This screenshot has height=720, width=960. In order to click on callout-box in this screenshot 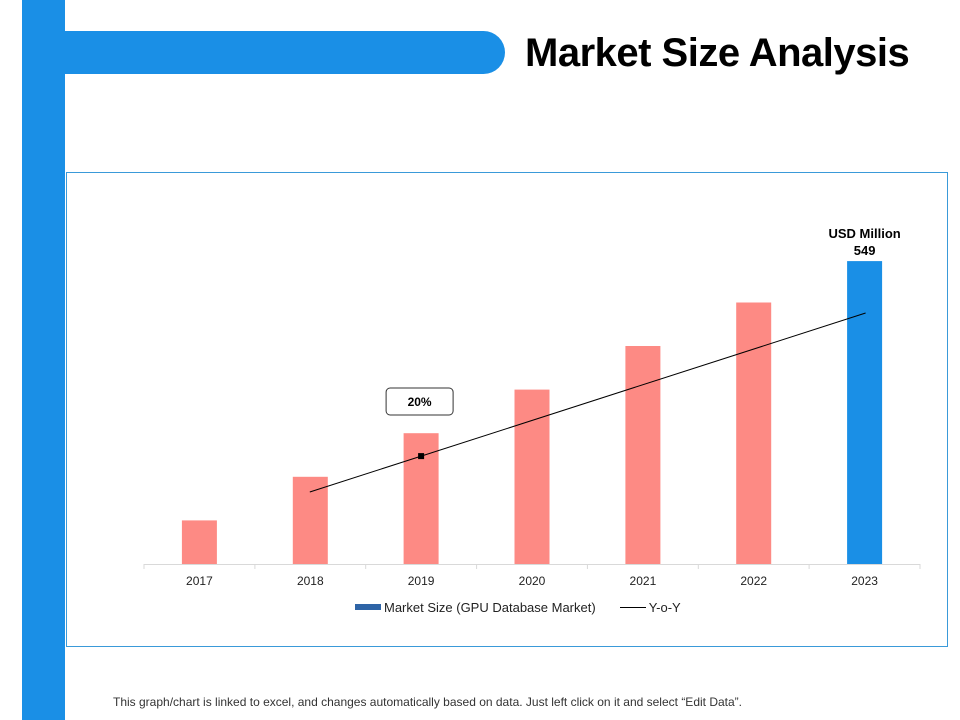, I will do `click(419, 401)`.